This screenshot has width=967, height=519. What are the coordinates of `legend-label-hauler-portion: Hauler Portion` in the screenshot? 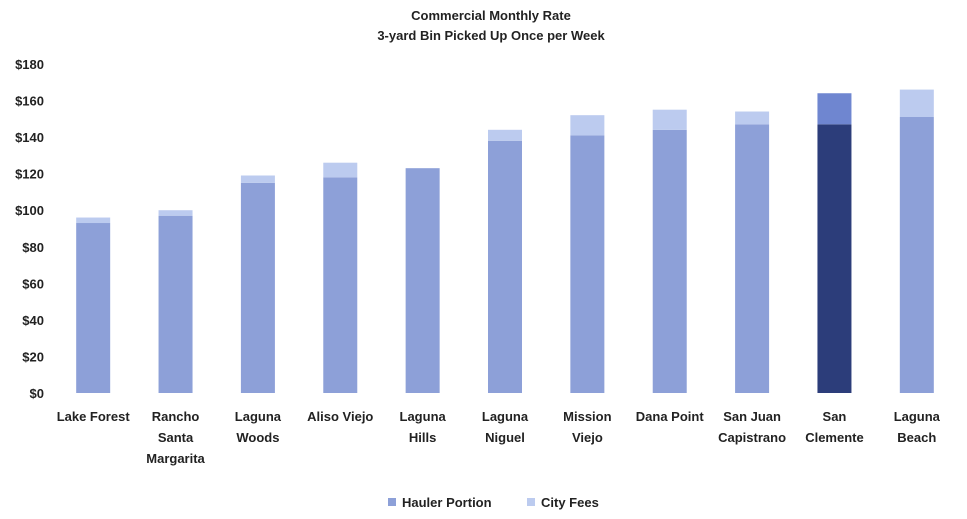 It's located at (447, 502).